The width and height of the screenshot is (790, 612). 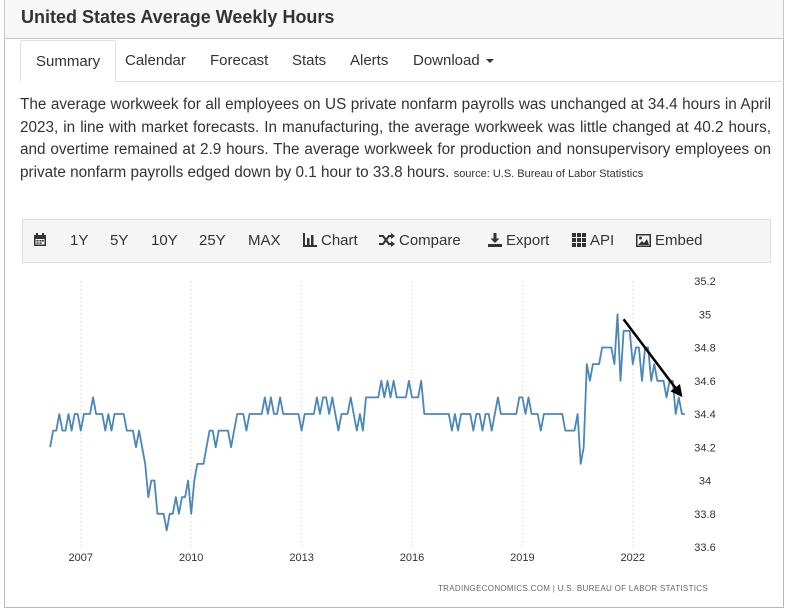 What do you see at coordinates (548, 173) in the screenshot?
I see `source-label: source: U.S. Bureau of Labor Statistics` at bounding box center [548, 173].